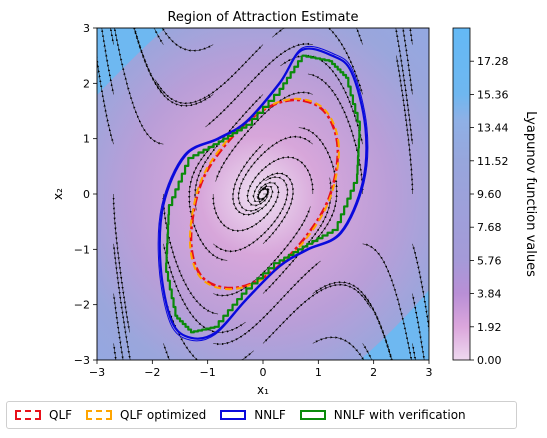 The width and height of the screenshot is (547, 438). I want to click on colorbar-tick-label: 7.68, so click(489, 227).